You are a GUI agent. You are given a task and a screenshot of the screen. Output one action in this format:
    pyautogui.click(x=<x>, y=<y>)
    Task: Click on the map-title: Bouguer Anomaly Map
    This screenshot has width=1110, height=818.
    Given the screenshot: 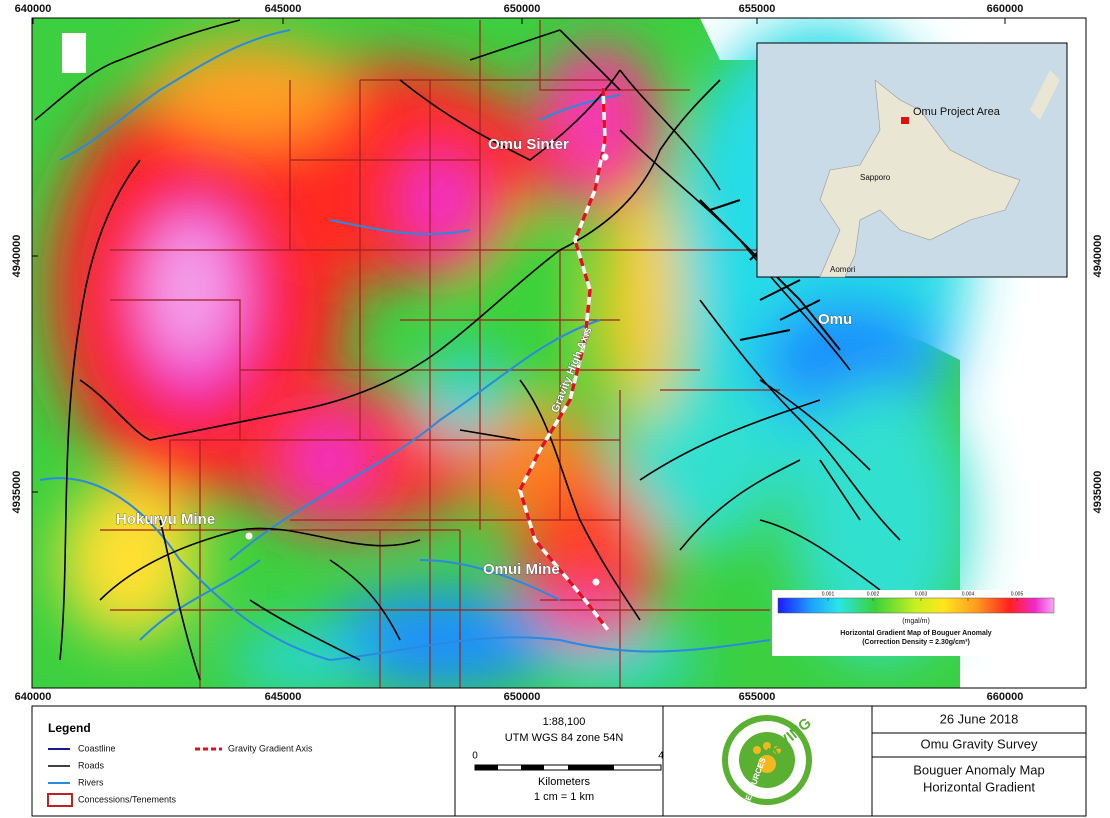 What is the action you would take?
    pyautogui.click(x=979, y=769)
    